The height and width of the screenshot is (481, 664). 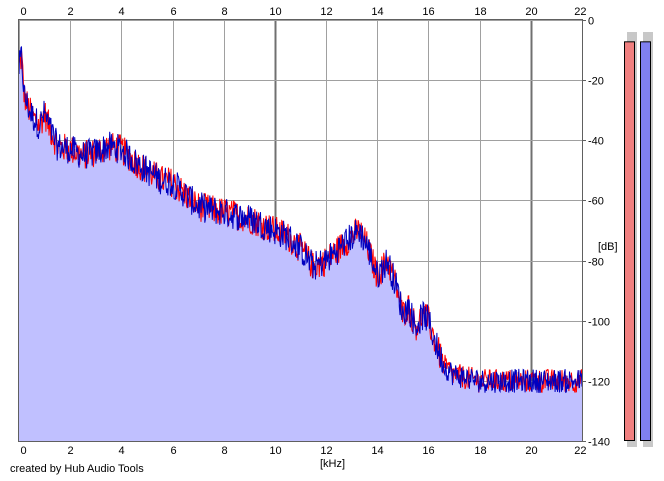 I want to click on x-axis-label: [kHz], so click(x=332, y=464).